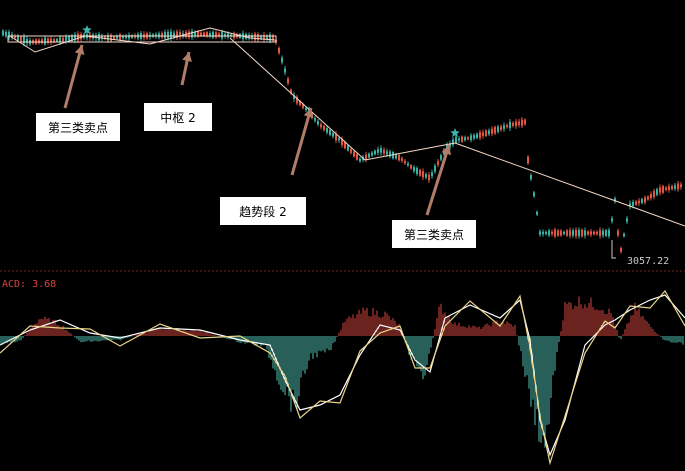  What do you see at coordinates (308, 113) in the screenshot?
I see `arrow-trend-2-head` at bounding box center [308, 113].